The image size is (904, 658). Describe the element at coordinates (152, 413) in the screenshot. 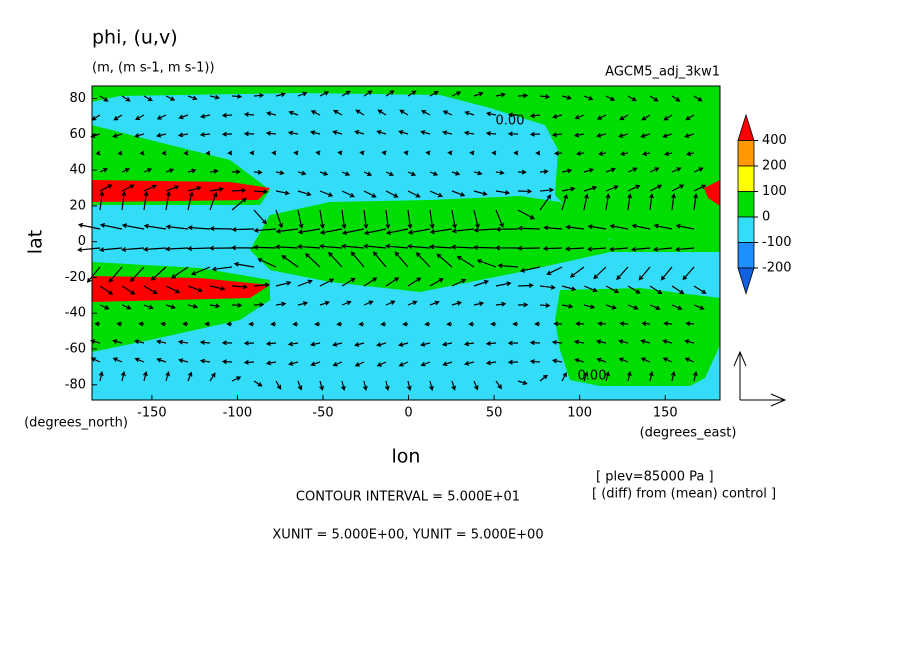

I see `x-tick-label: -150` at that location.